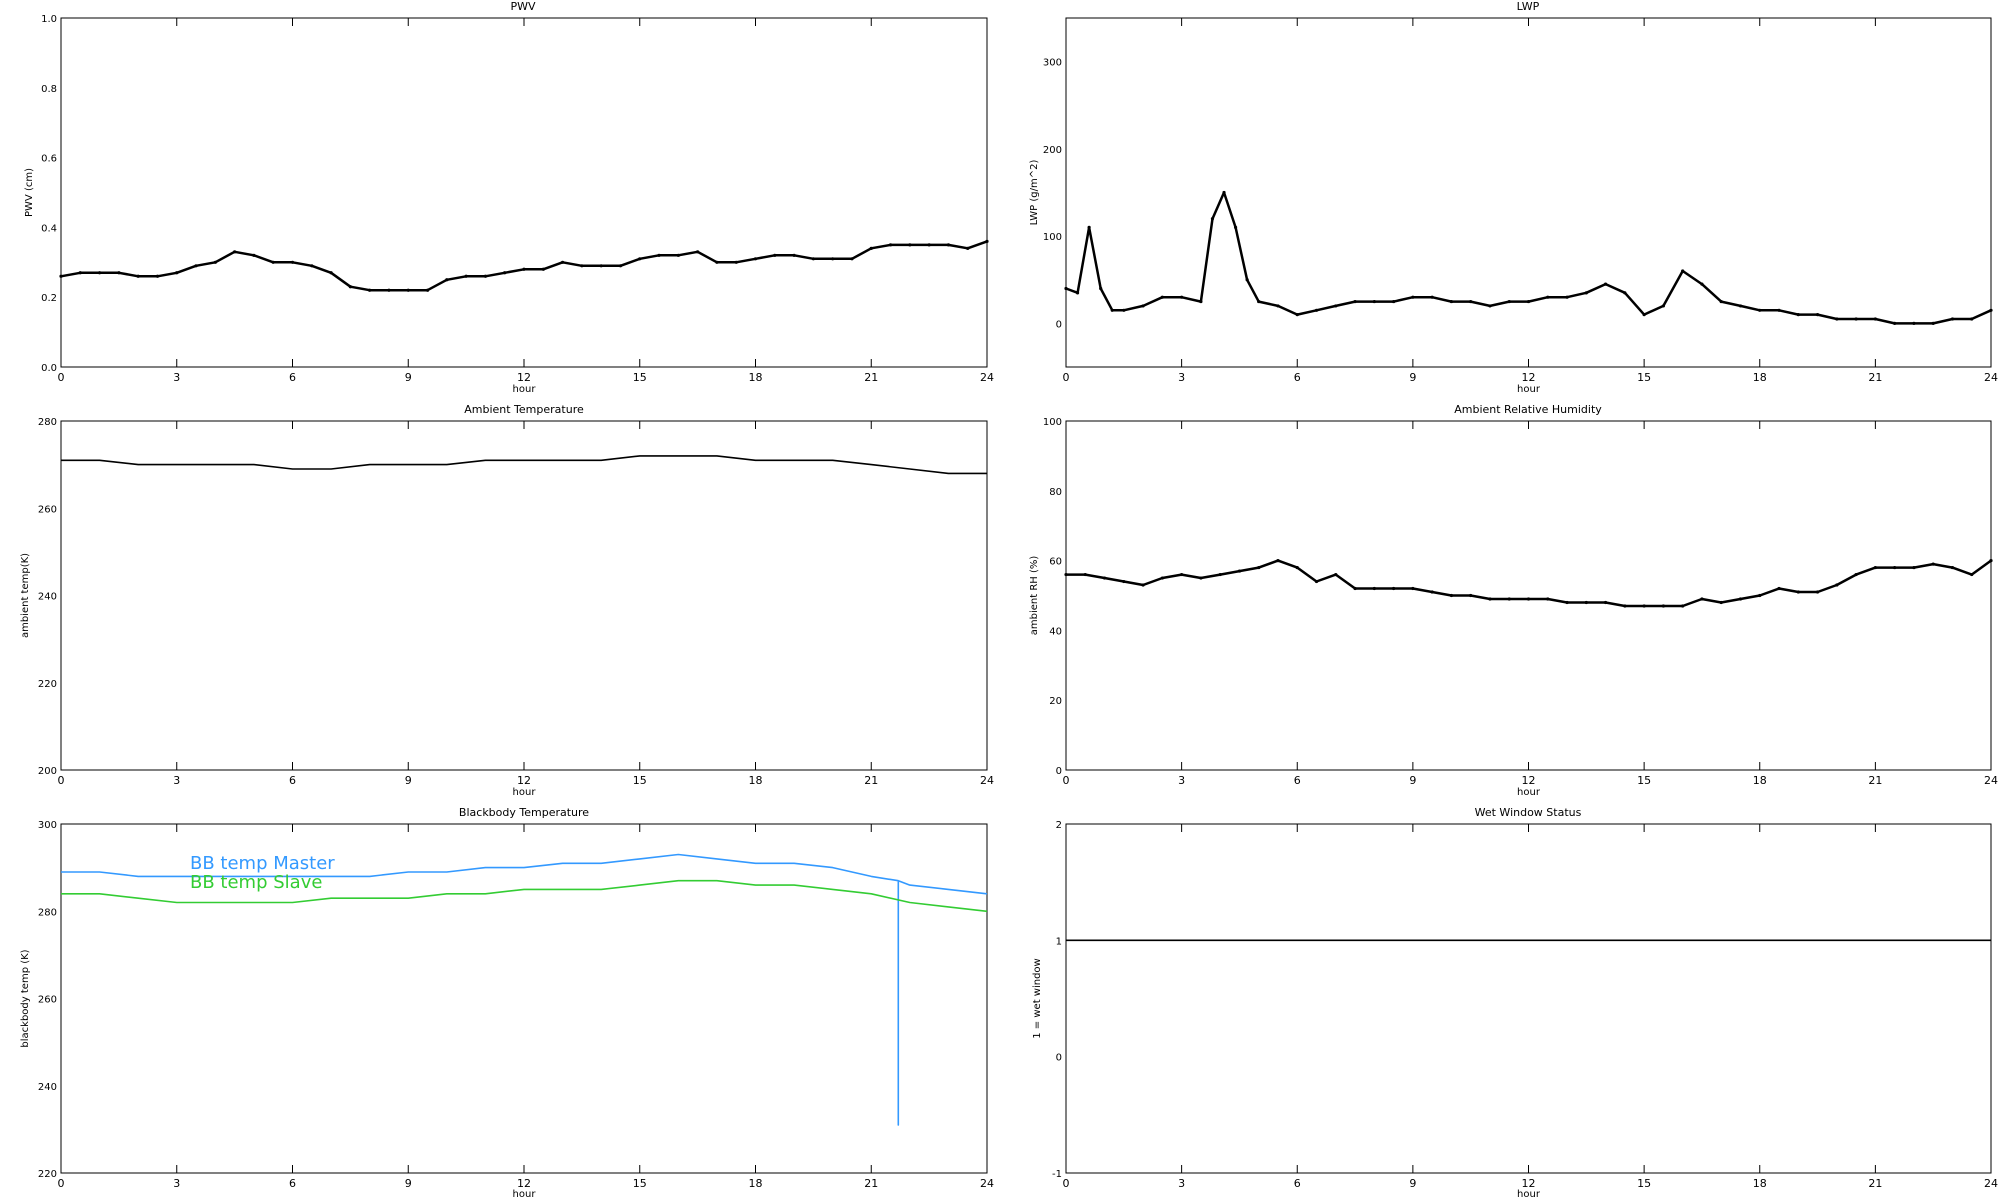  I want to click on y-tick-label: 60, so click(1055, 562).